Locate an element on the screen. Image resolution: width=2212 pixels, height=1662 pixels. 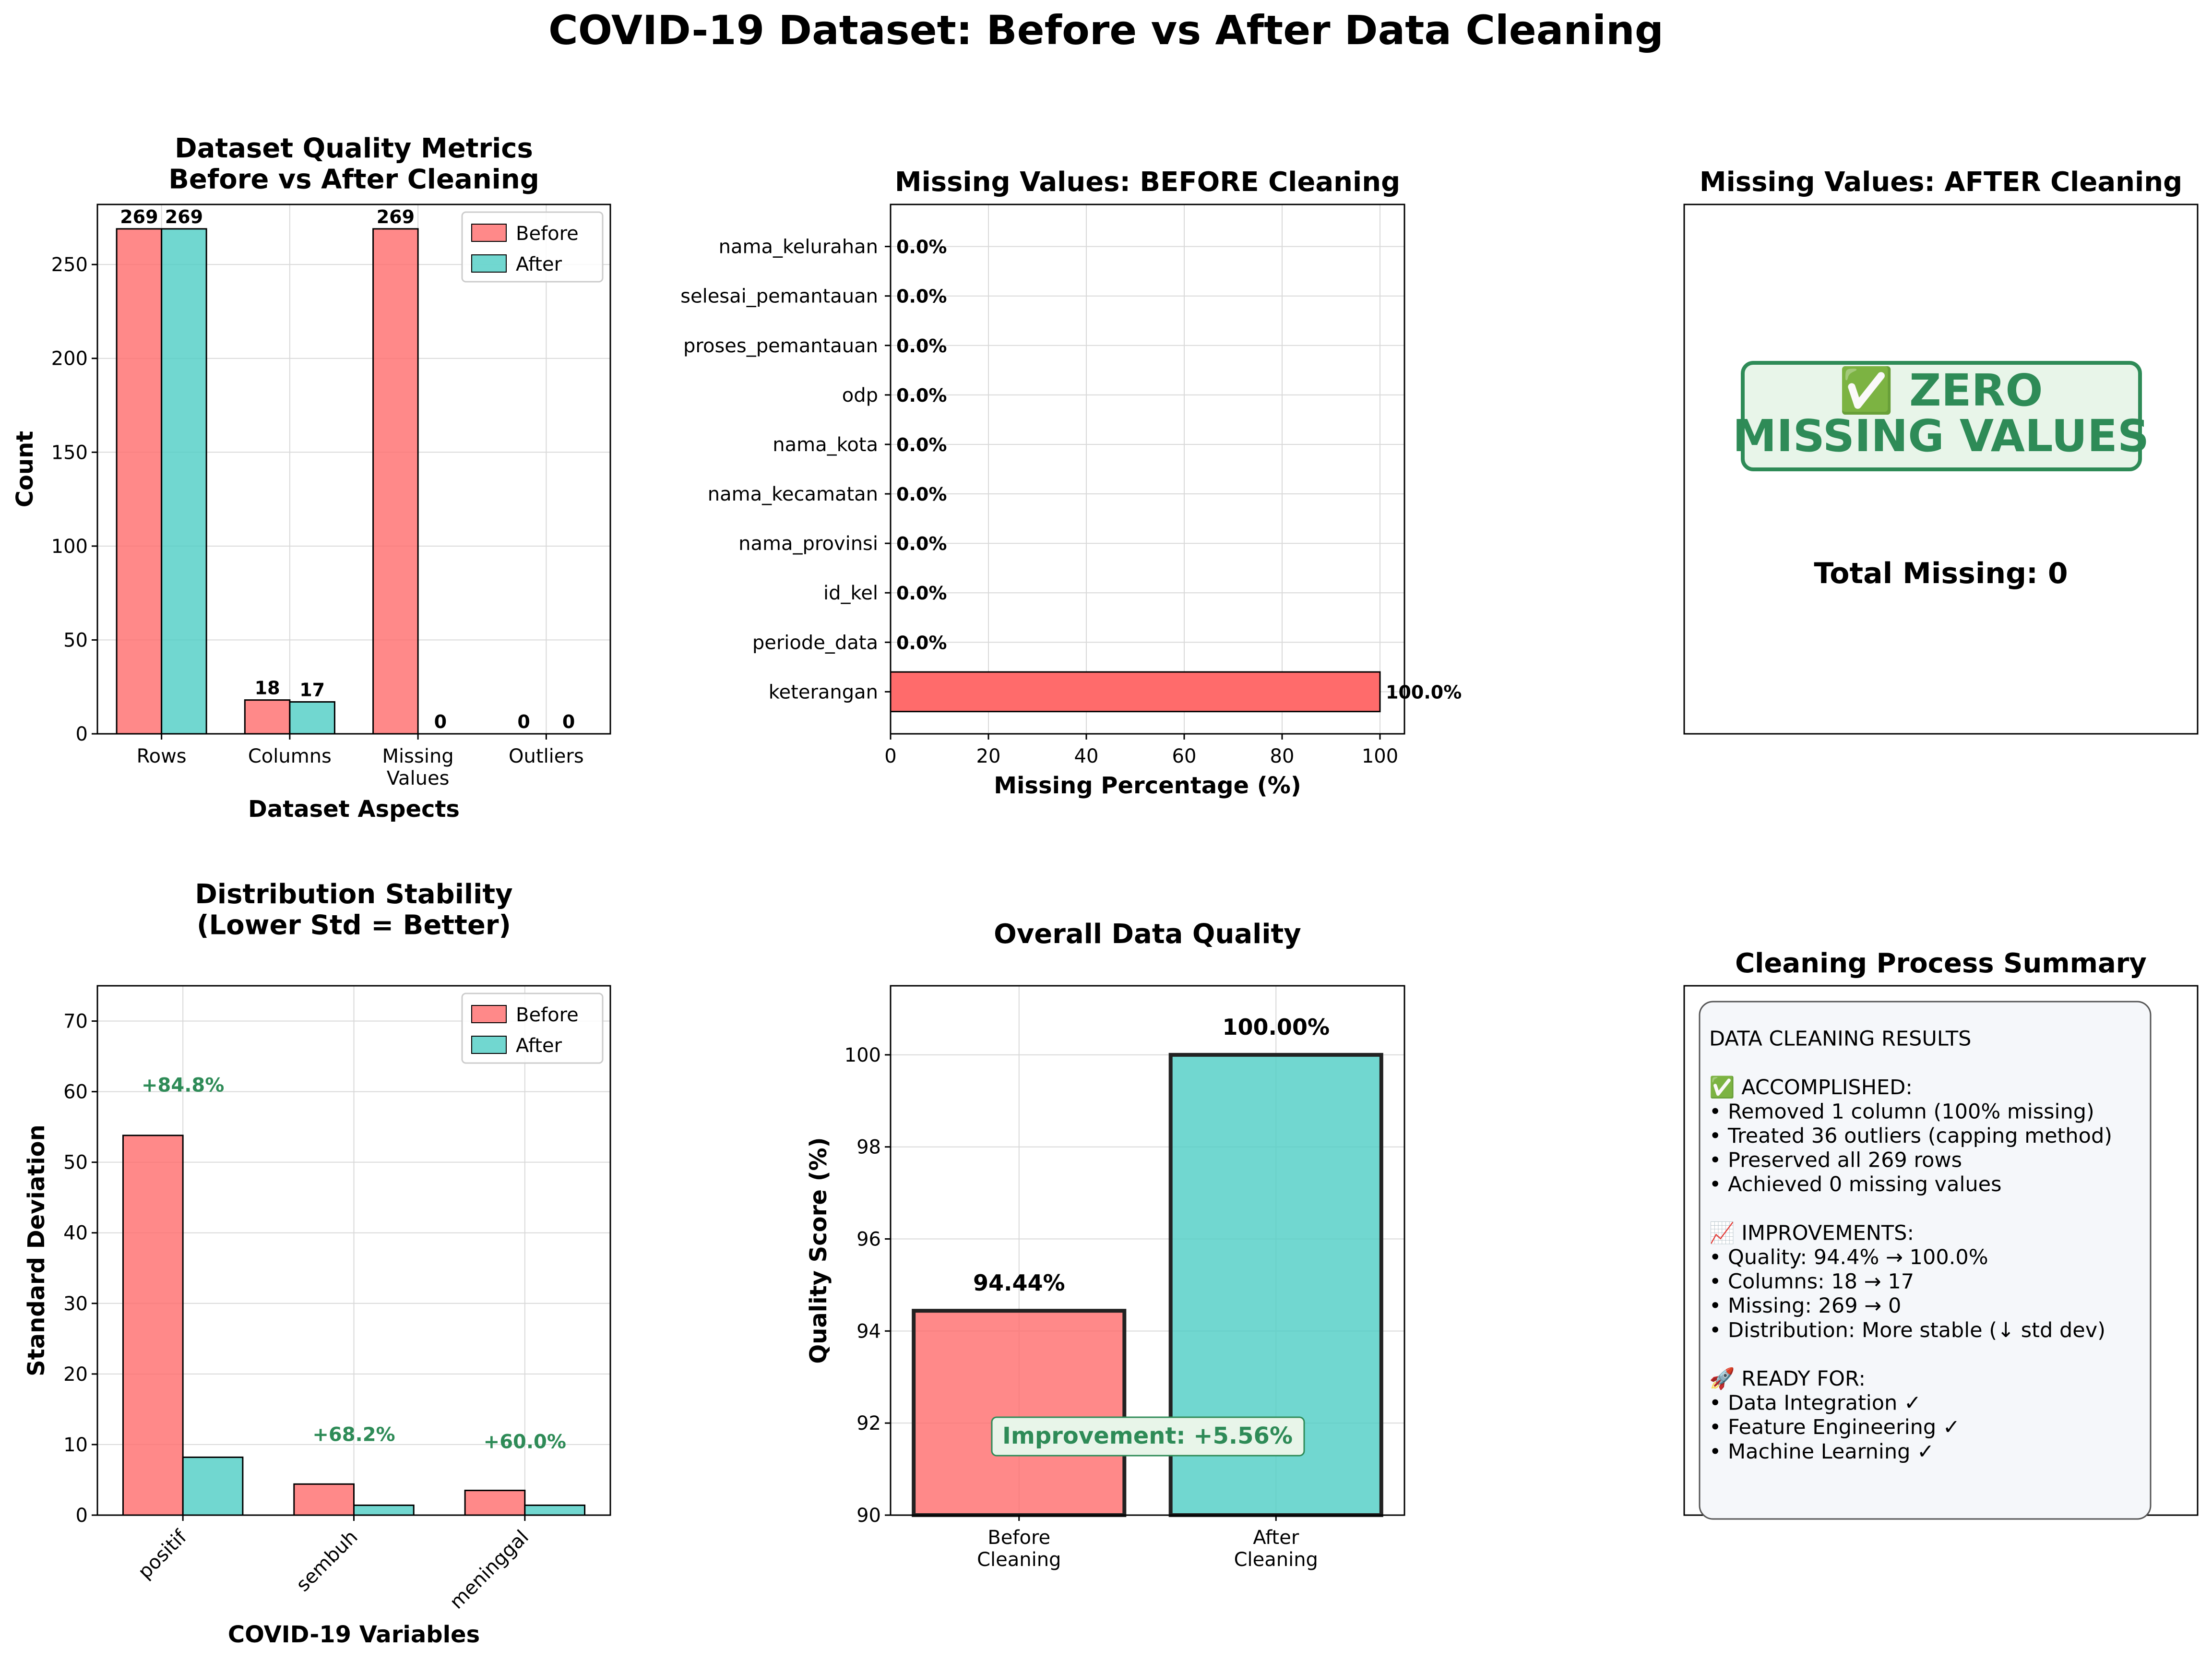
tick-label-y: 150 is located at coordinates (69, 453).